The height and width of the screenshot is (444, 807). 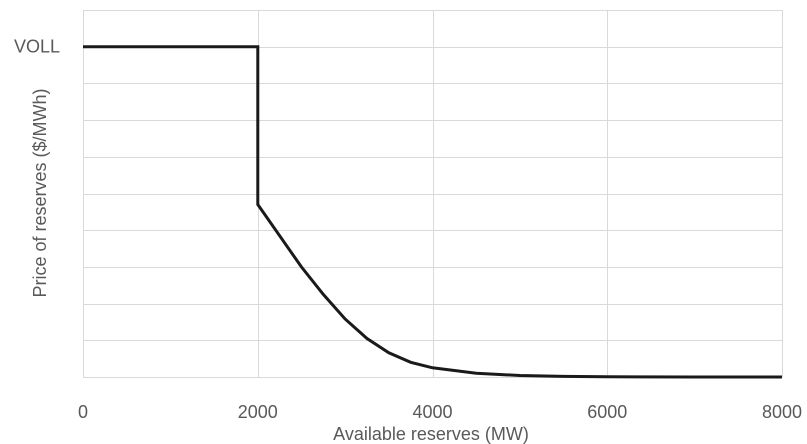 What do you see at coordinates (258, 412) in the screenshot?
I see `x-tick-label: 2000` at bounding box center [258, 412].